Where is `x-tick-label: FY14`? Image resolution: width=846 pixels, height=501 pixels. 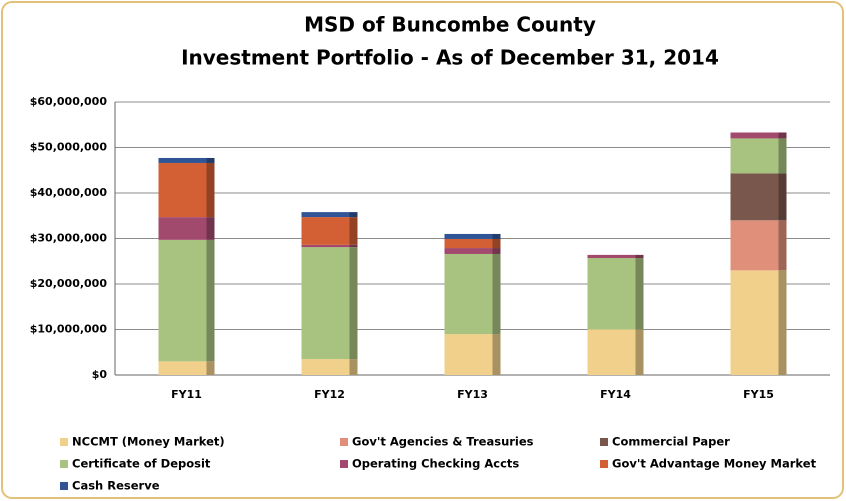 x-tick-label: FY14 is located at coordinates (615, 394).